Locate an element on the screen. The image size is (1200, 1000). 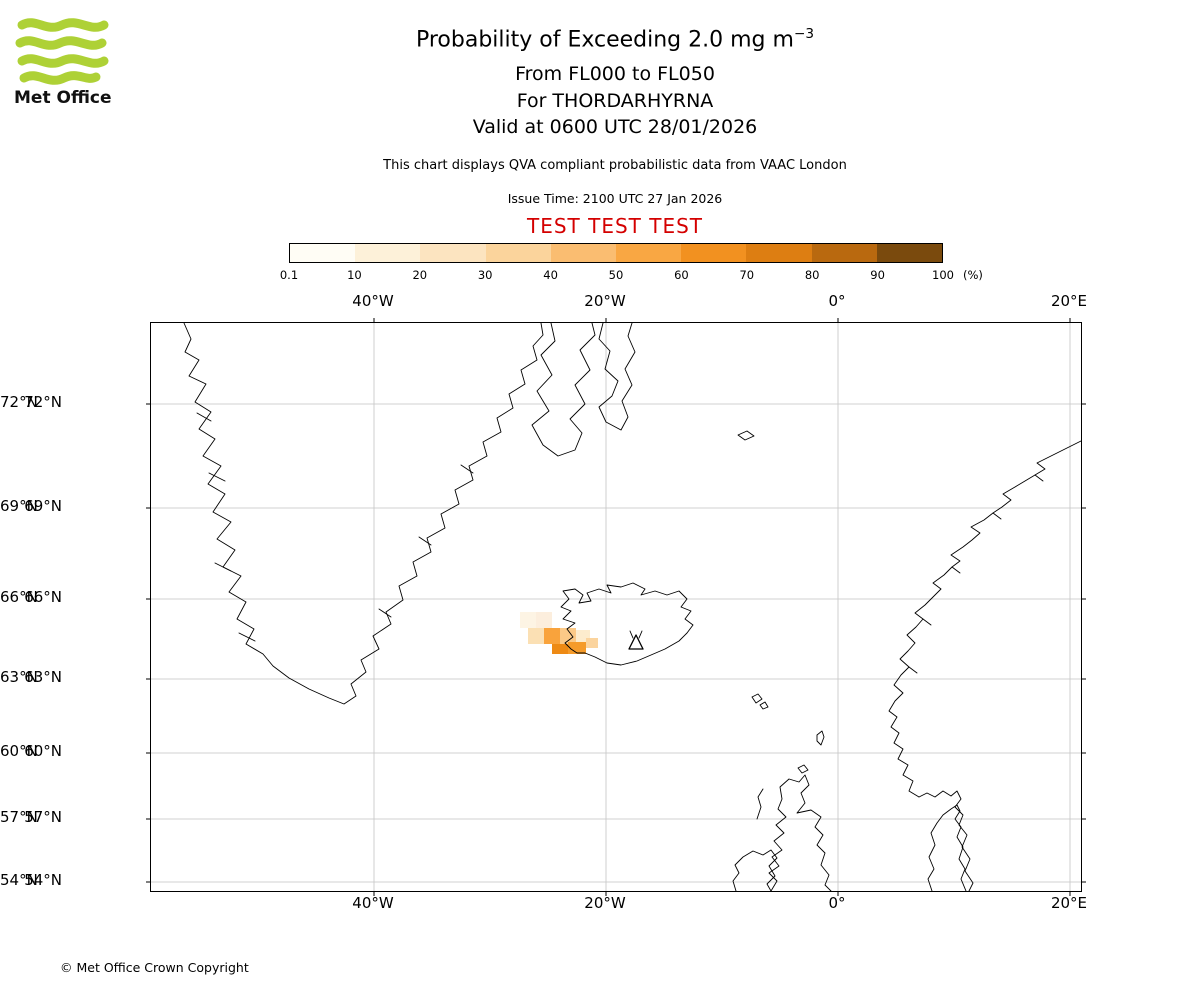
coastline-denmark is located at coordinates (947, 848).